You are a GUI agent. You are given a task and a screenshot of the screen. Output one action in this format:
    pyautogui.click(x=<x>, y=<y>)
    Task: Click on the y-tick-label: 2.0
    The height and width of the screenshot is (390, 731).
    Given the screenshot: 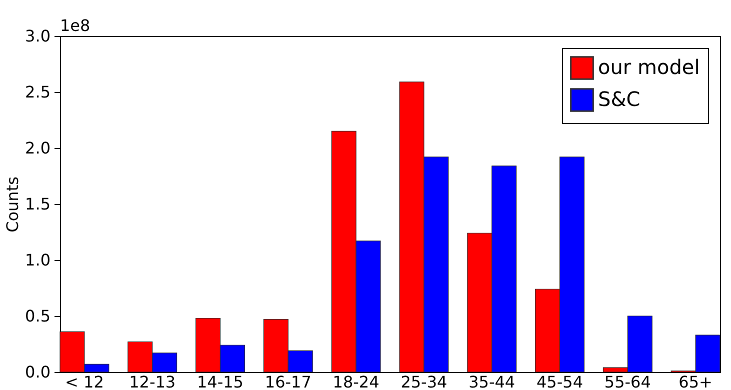 What is the action you would take?
    pyautogui.click(x=37, y=148)
    